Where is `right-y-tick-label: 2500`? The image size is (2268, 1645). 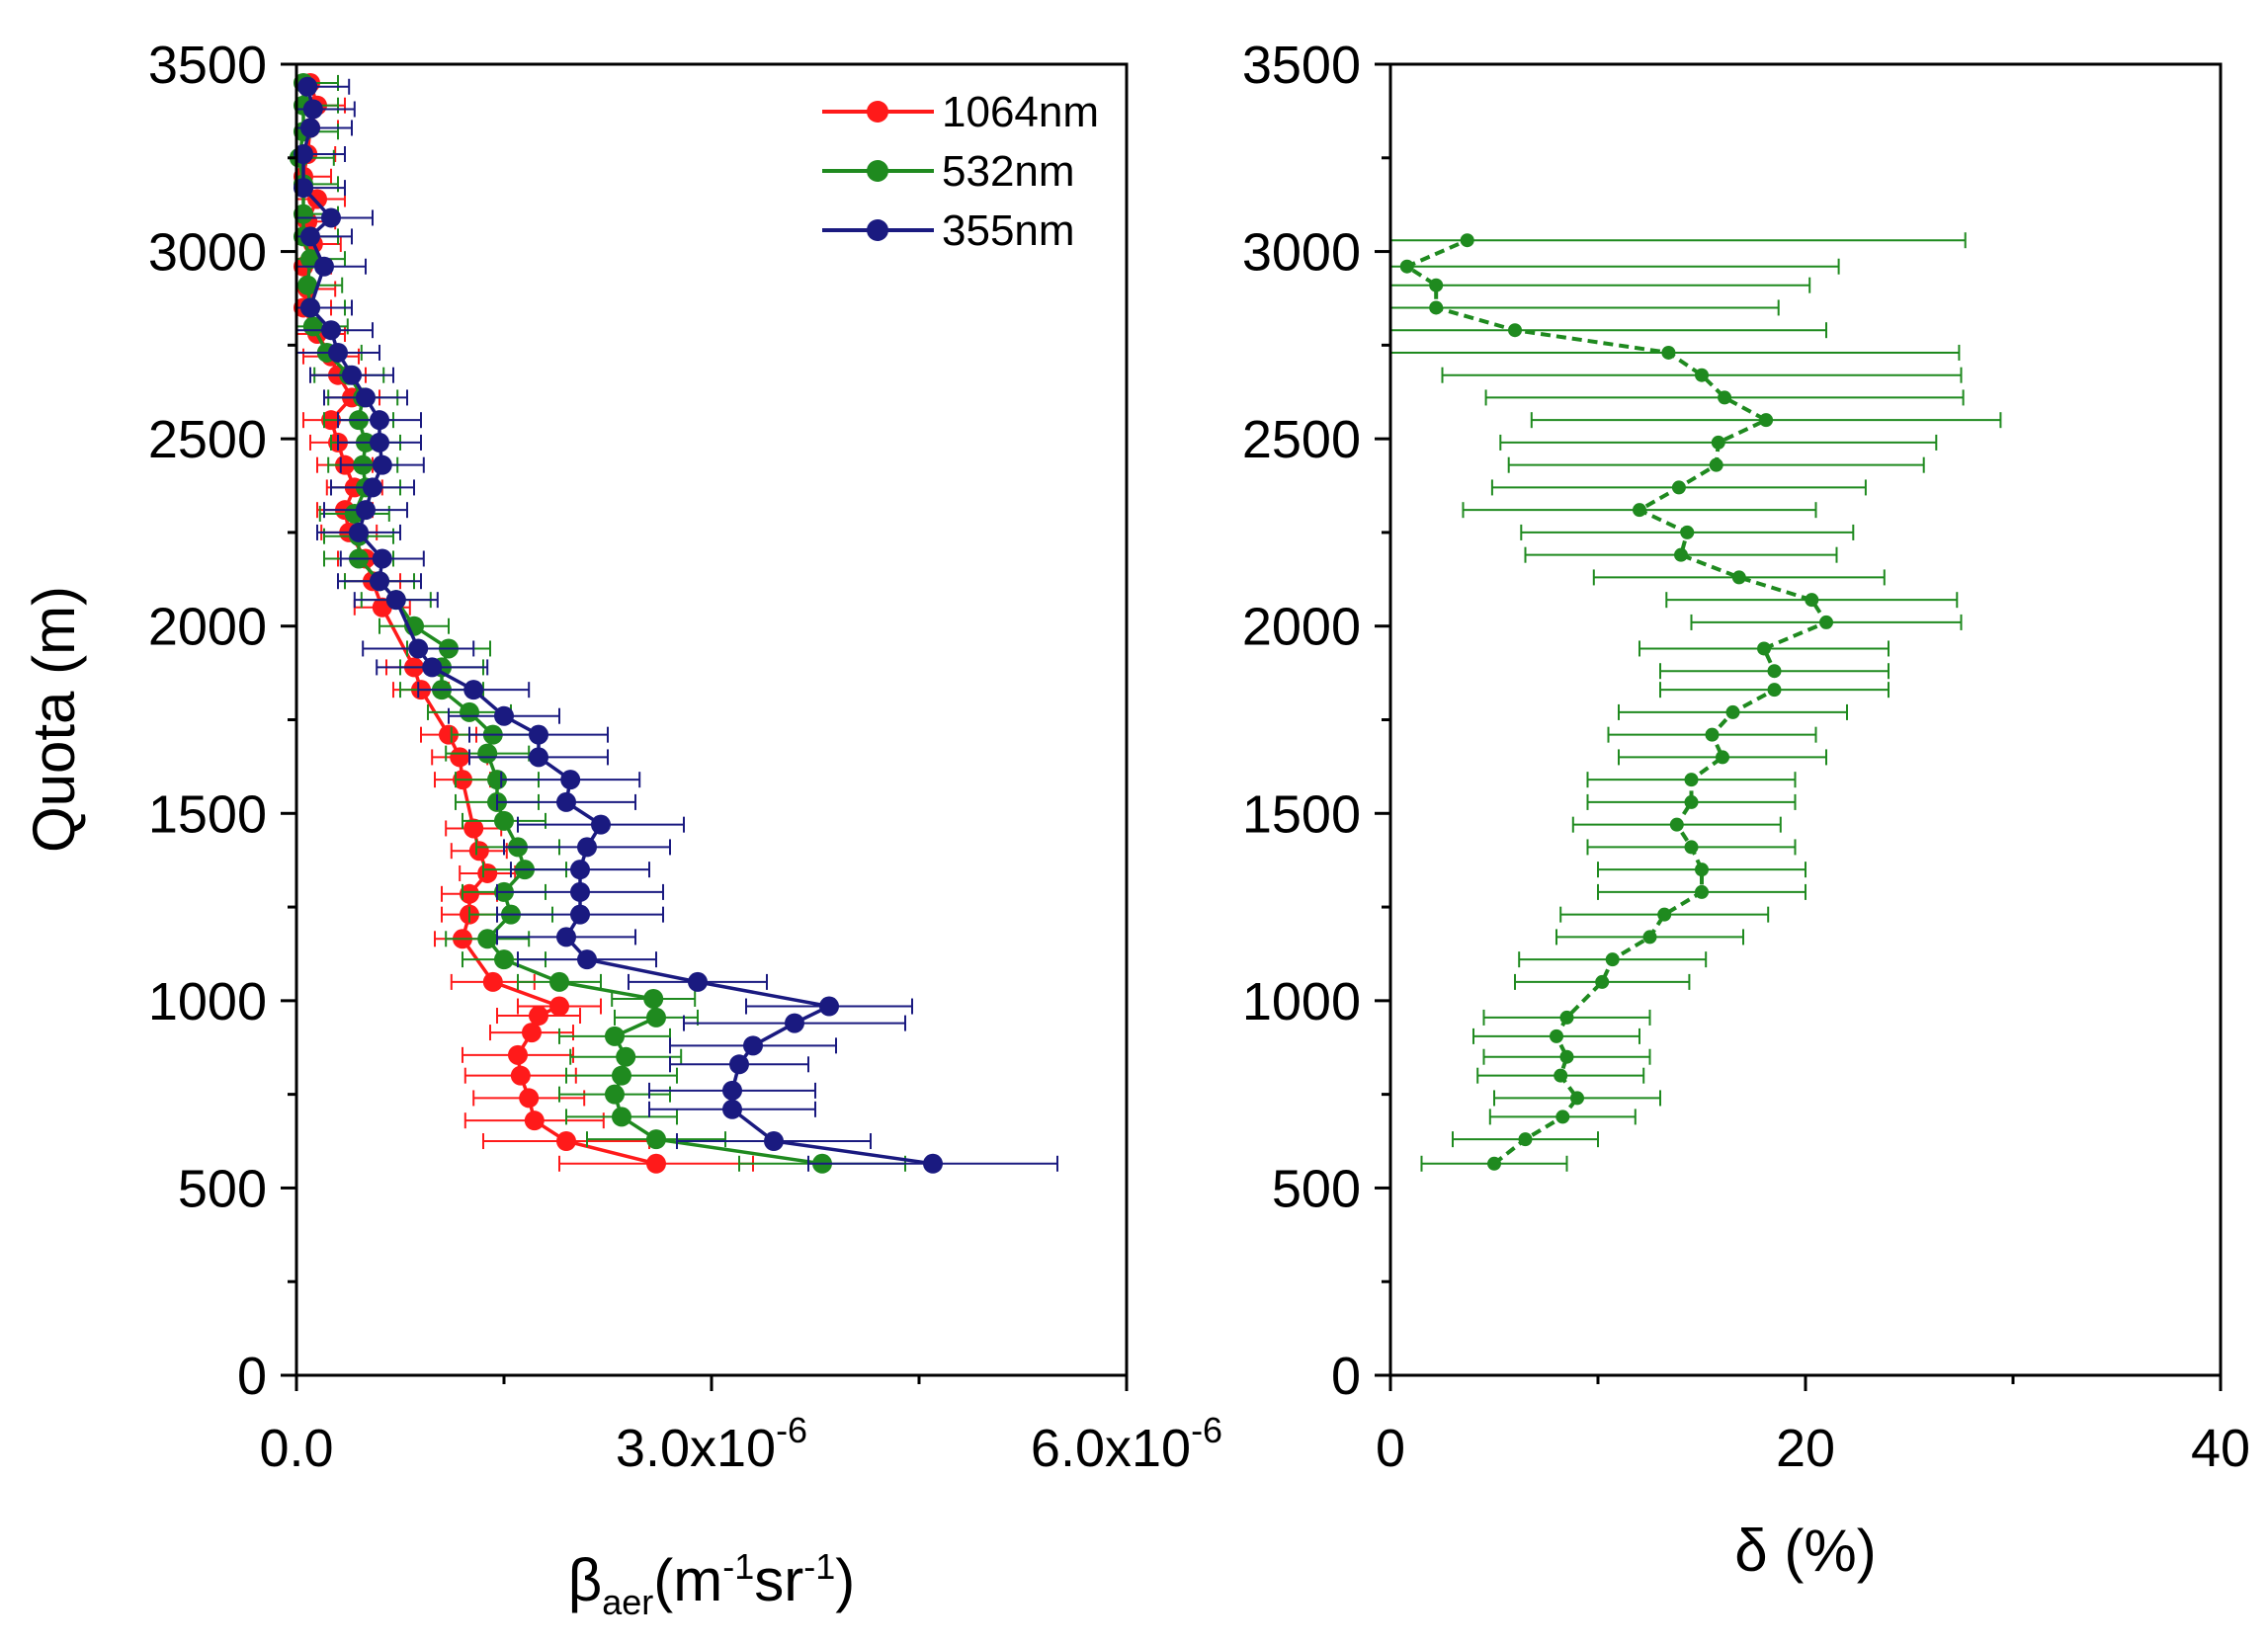 right-y-tick-label: 2500 is located at coordinates (1301, 439).